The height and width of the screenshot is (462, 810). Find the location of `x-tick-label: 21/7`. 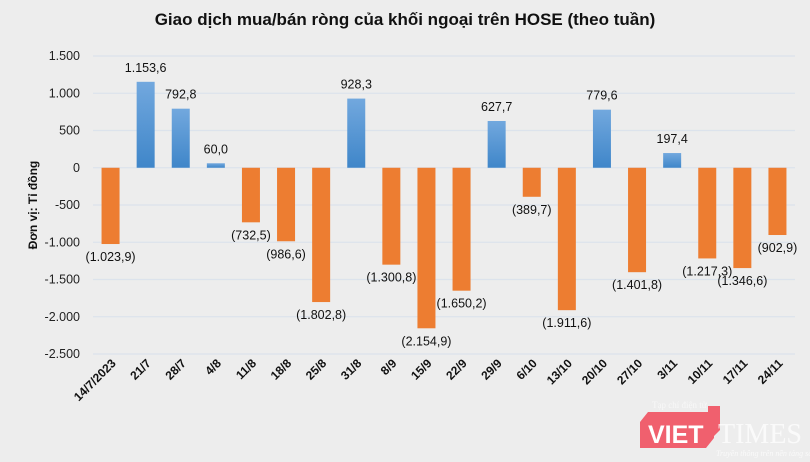

x-tick-label: 21/7 is located at coordinates (140, 369).